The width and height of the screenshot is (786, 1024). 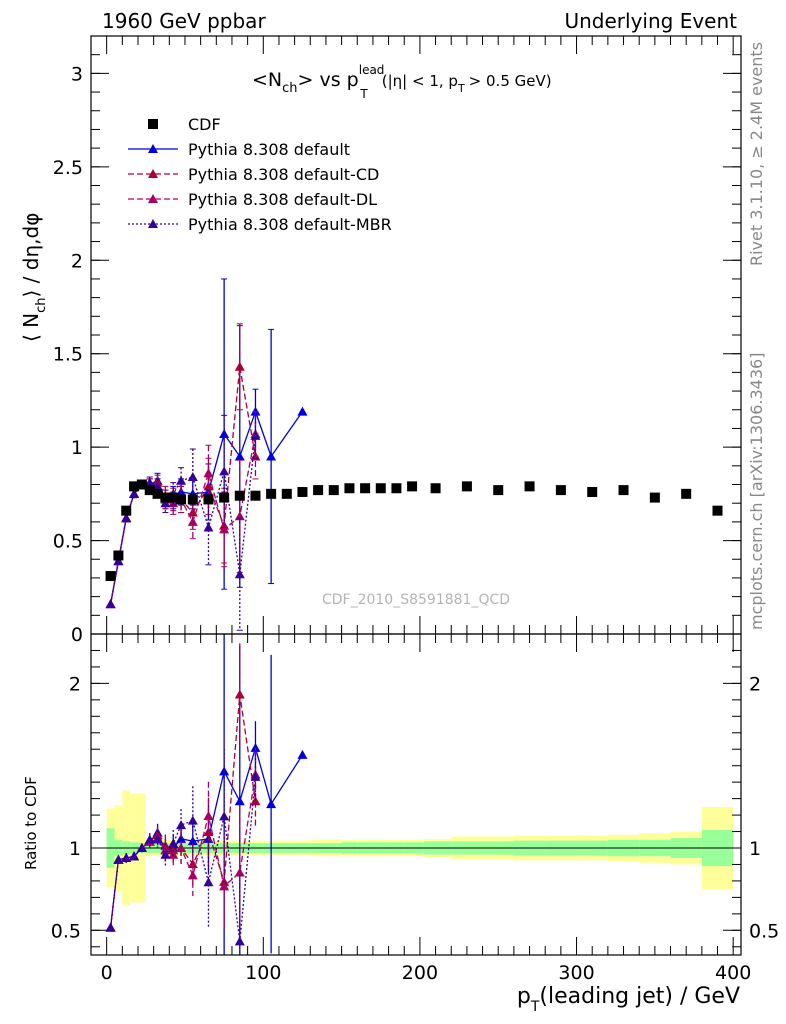 I want to click on header-left: 1960 GeV ppbar, so click(x=184, y=21).